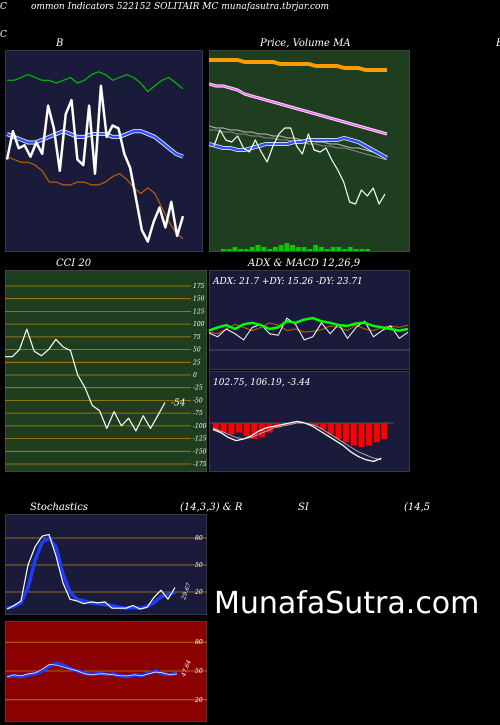  I want to click on stoch-background, so click(106, 564).